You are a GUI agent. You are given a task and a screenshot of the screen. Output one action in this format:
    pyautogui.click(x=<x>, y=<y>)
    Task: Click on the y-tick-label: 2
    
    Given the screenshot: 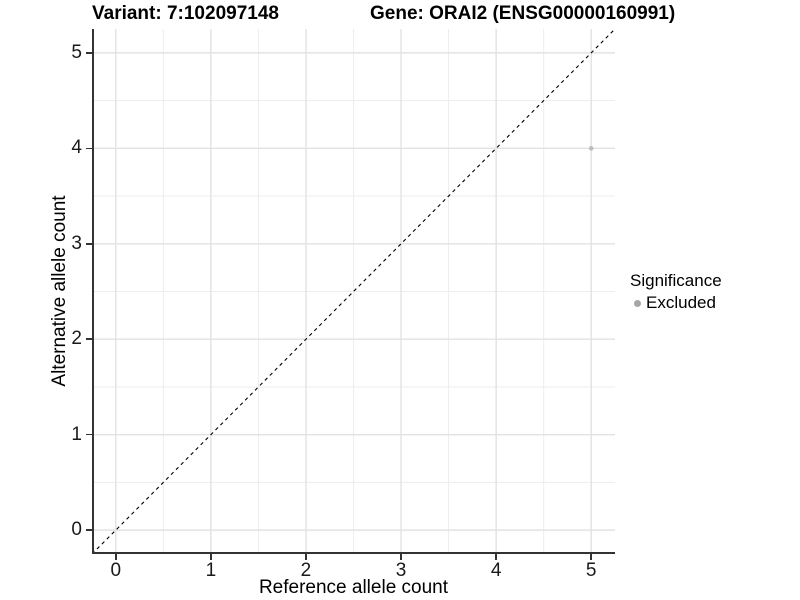 What is the action you would take?
    pyautogui.click(x=76, y=339)
    